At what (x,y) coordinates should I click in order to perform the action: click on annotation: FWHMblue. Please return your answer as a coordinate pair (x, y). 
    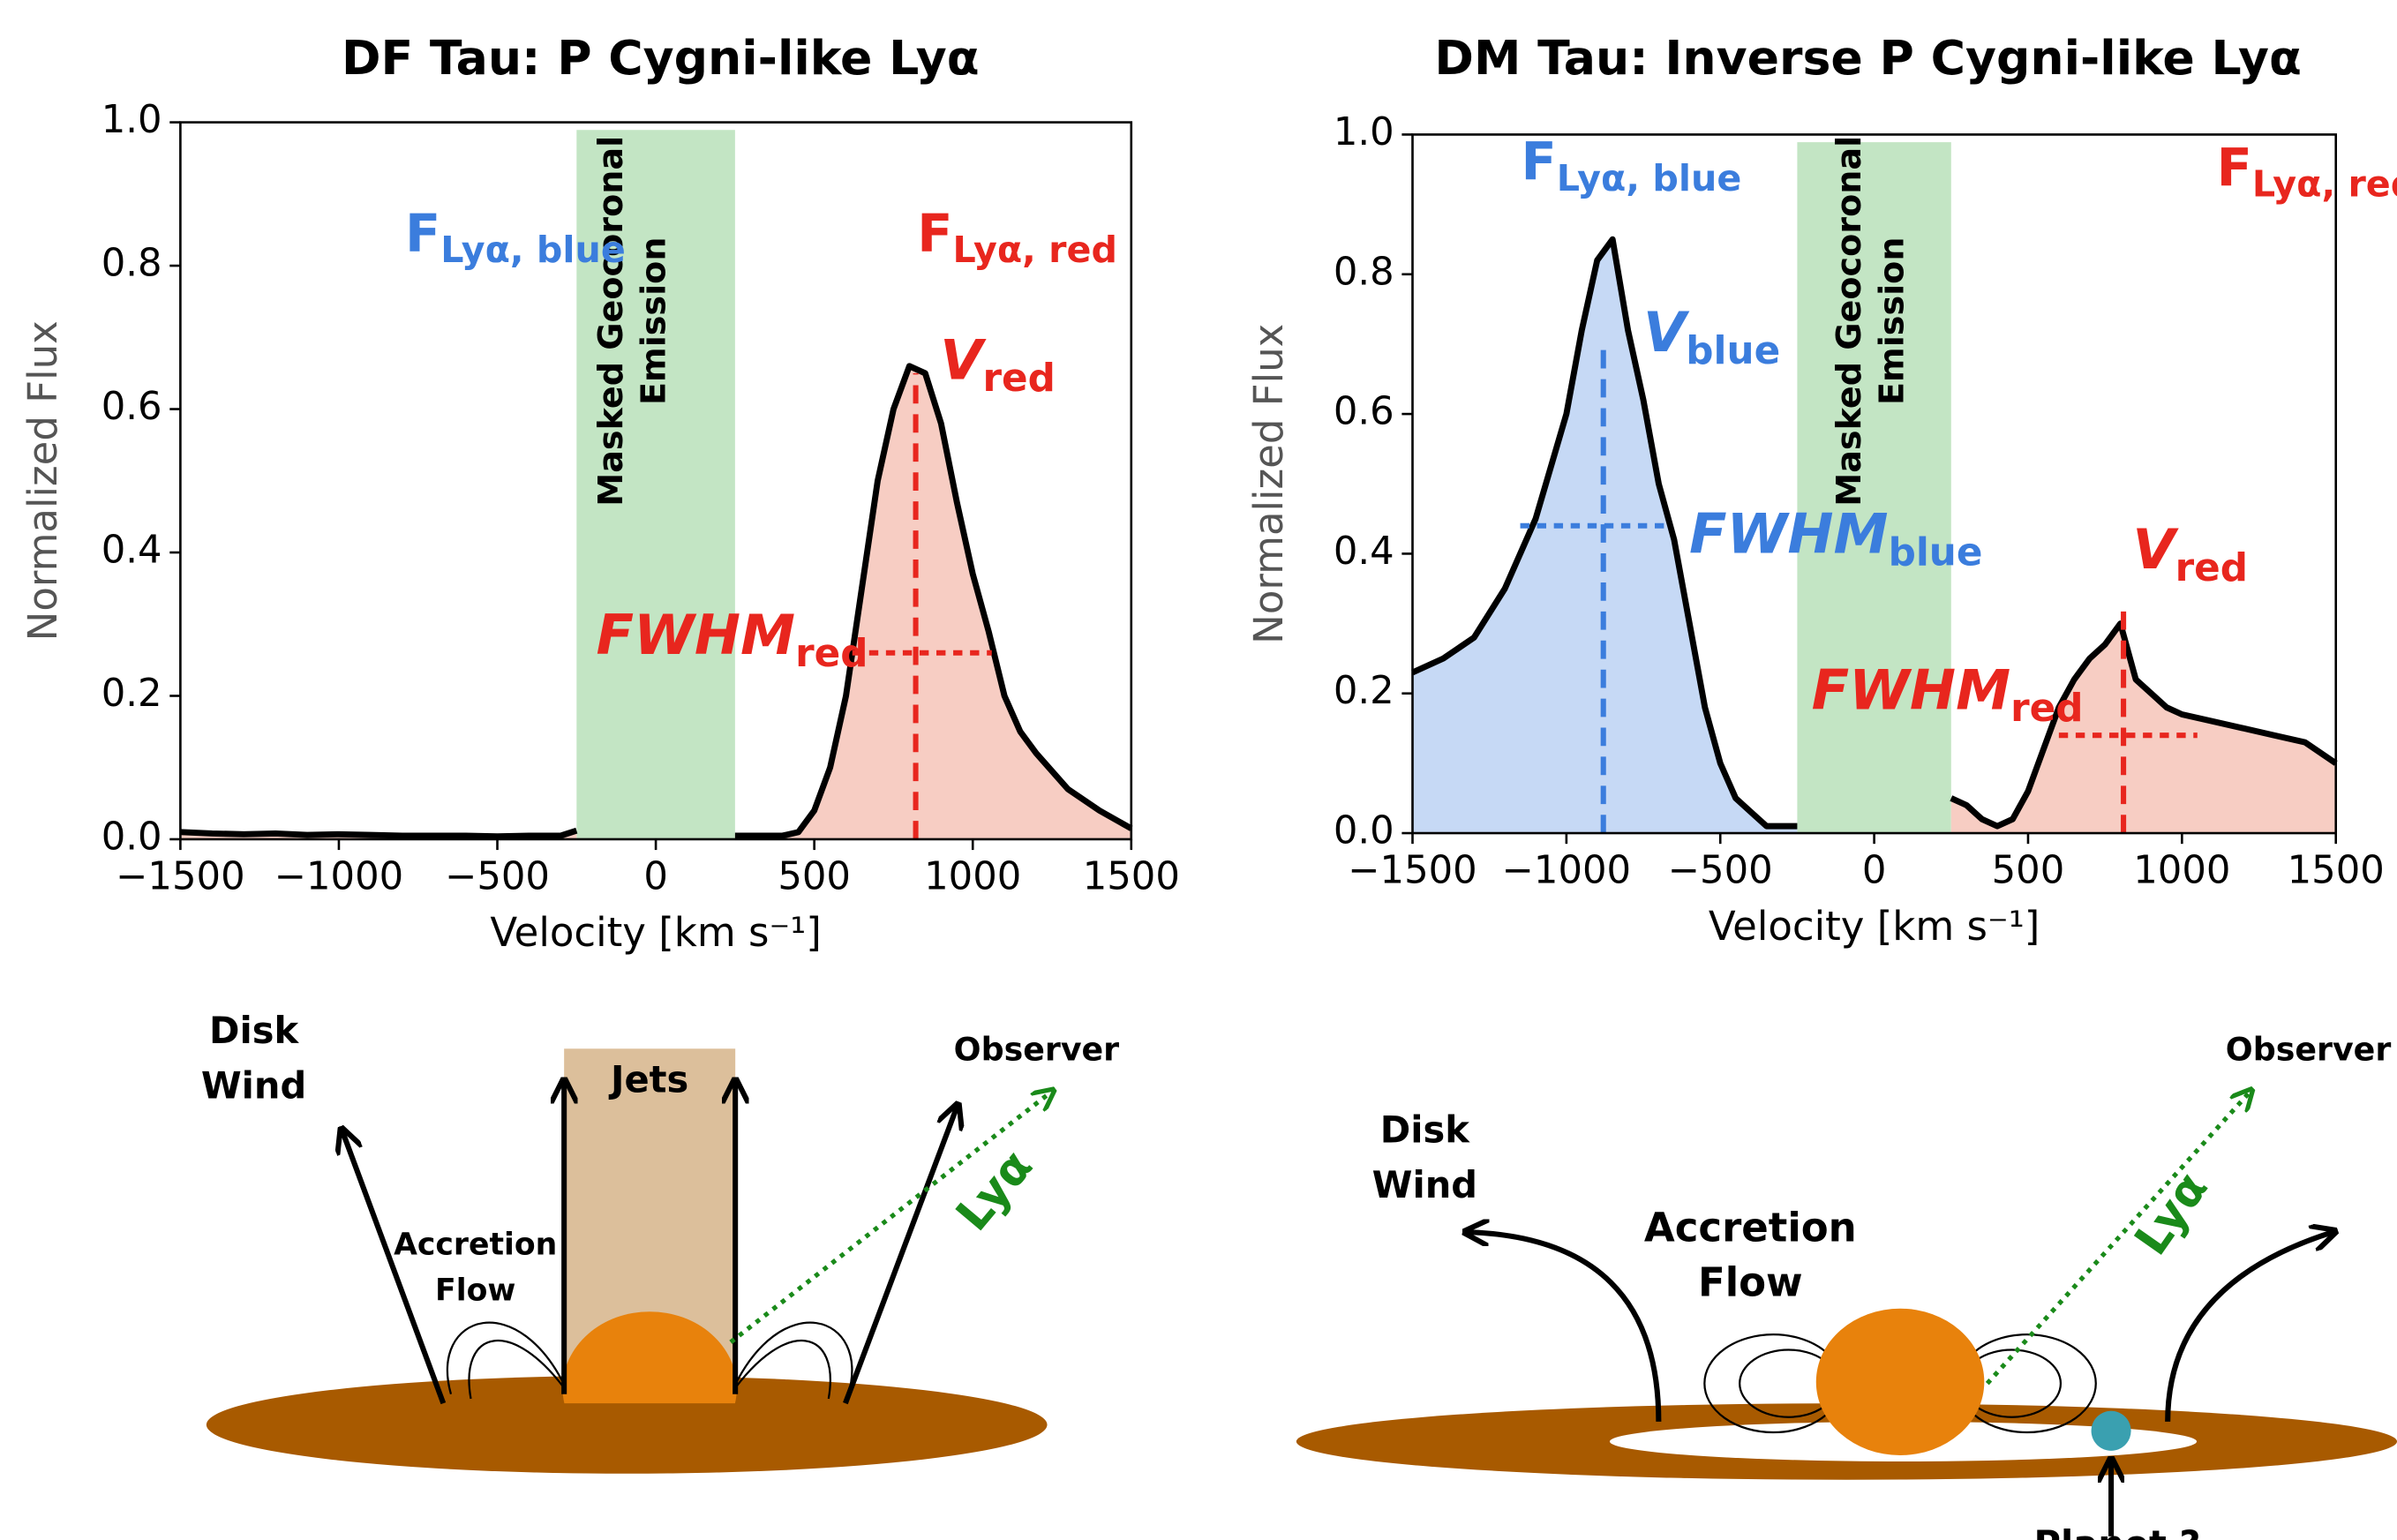
    Looking at the image, I should click on (1835, 538).